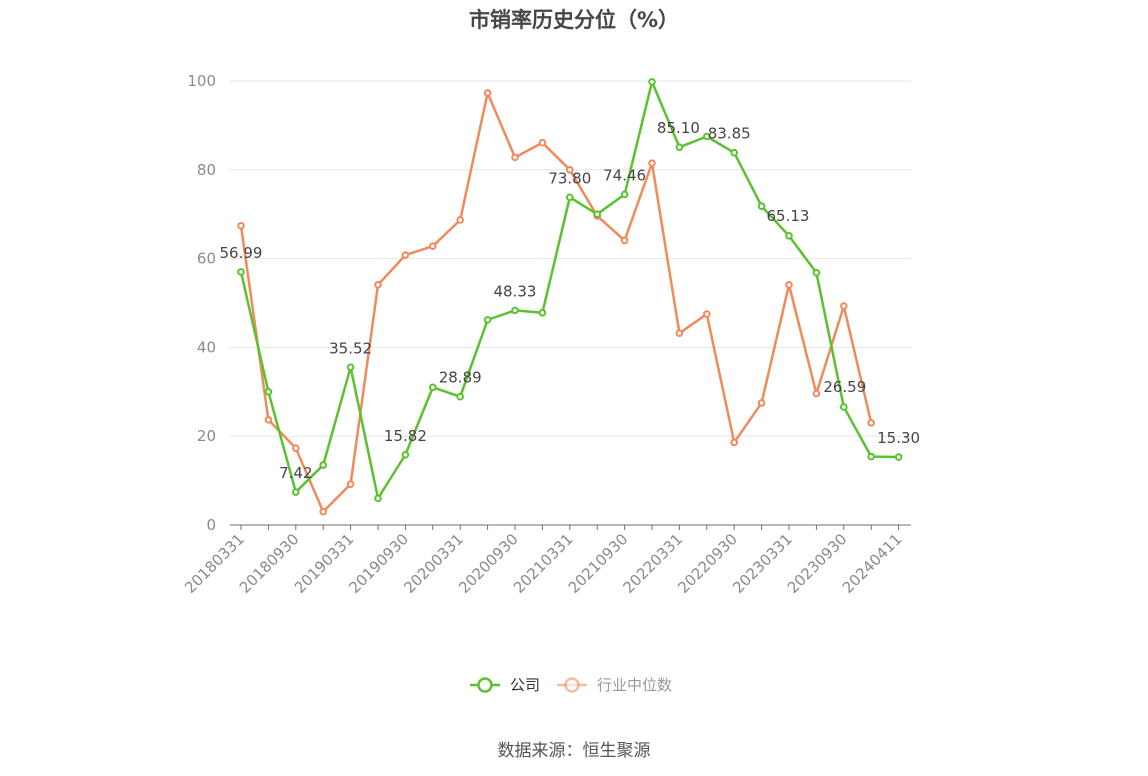 This screenshot has width=1148, height=776. Describe the element at coordinates (295, 473) in the screenshot. I see `data-label: 7.42` at that location.